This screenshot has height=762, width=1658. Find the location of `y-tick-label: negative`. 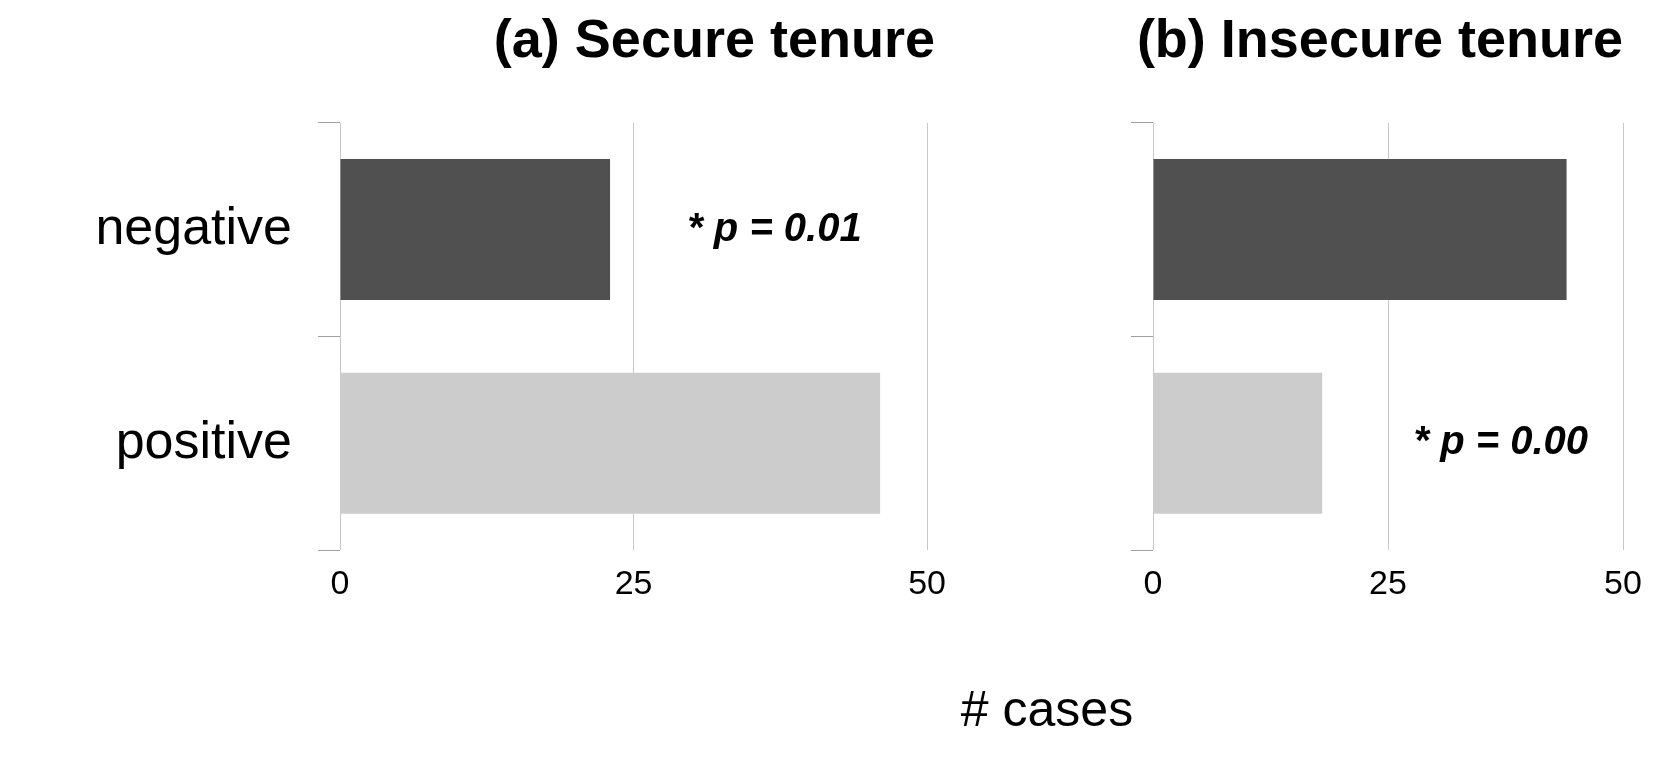

y-tick-label: negative is located at coordinates (193, 225).